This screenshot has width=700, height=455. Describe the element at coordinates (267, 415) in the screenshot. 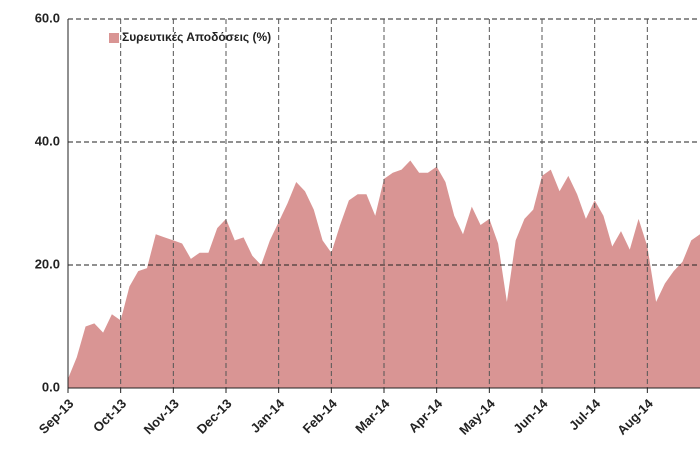

I see `x-tick-label: Jan-14` at that location.